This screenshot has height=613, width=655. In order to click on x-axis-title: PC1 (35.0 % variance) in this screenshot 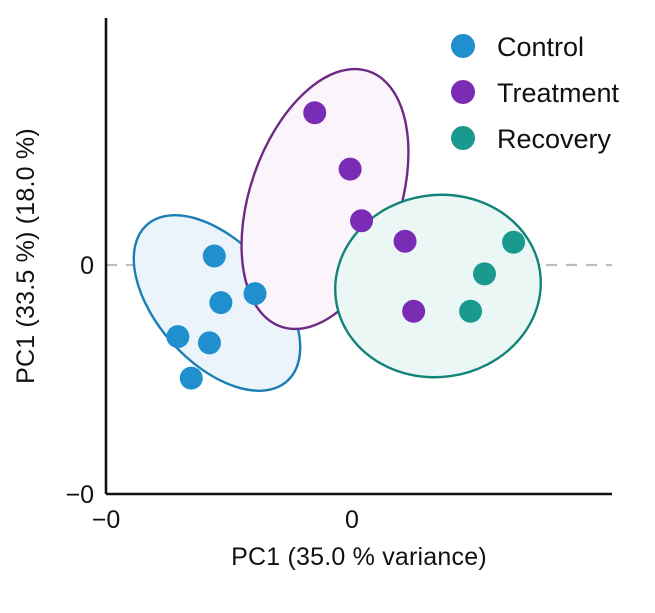, I will do `click(359, 557)`.